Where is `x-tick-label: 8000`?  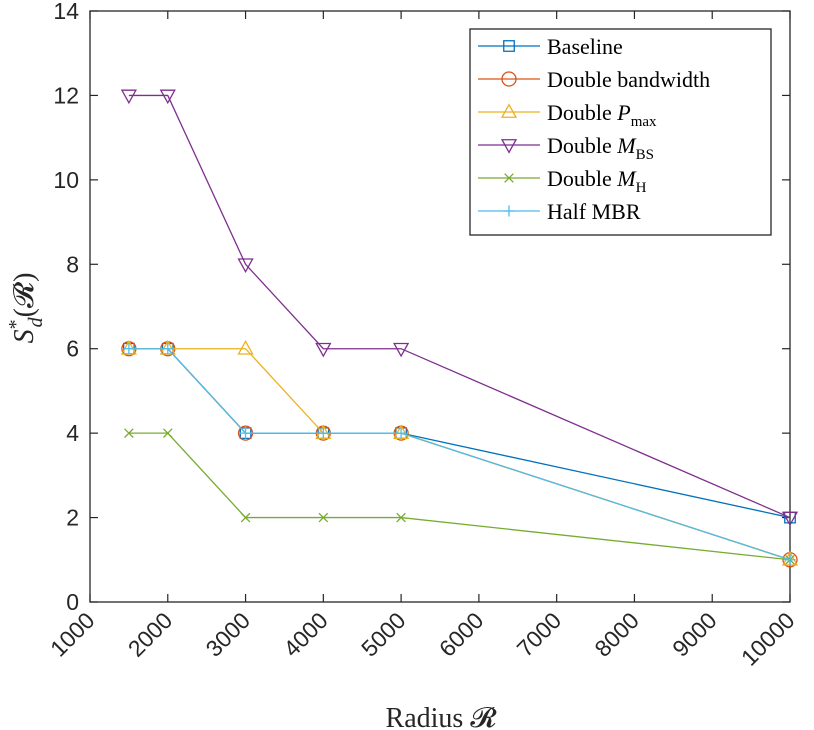 x-tick-label: 8000 is located at coordinates (616, 634).